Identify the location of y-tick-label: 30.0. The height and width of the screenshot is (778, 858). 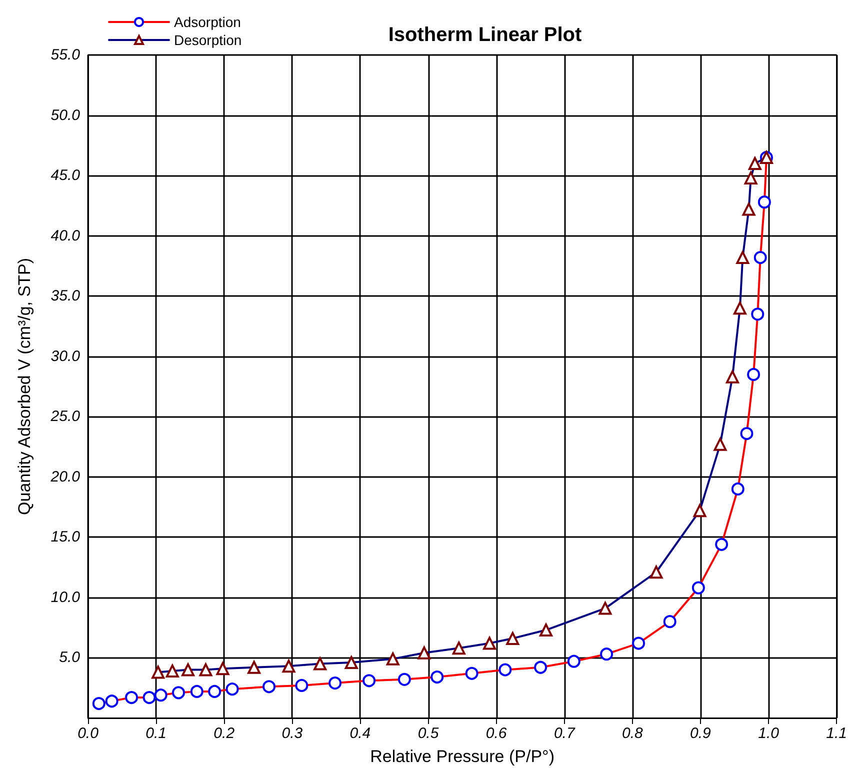
(65, 356).